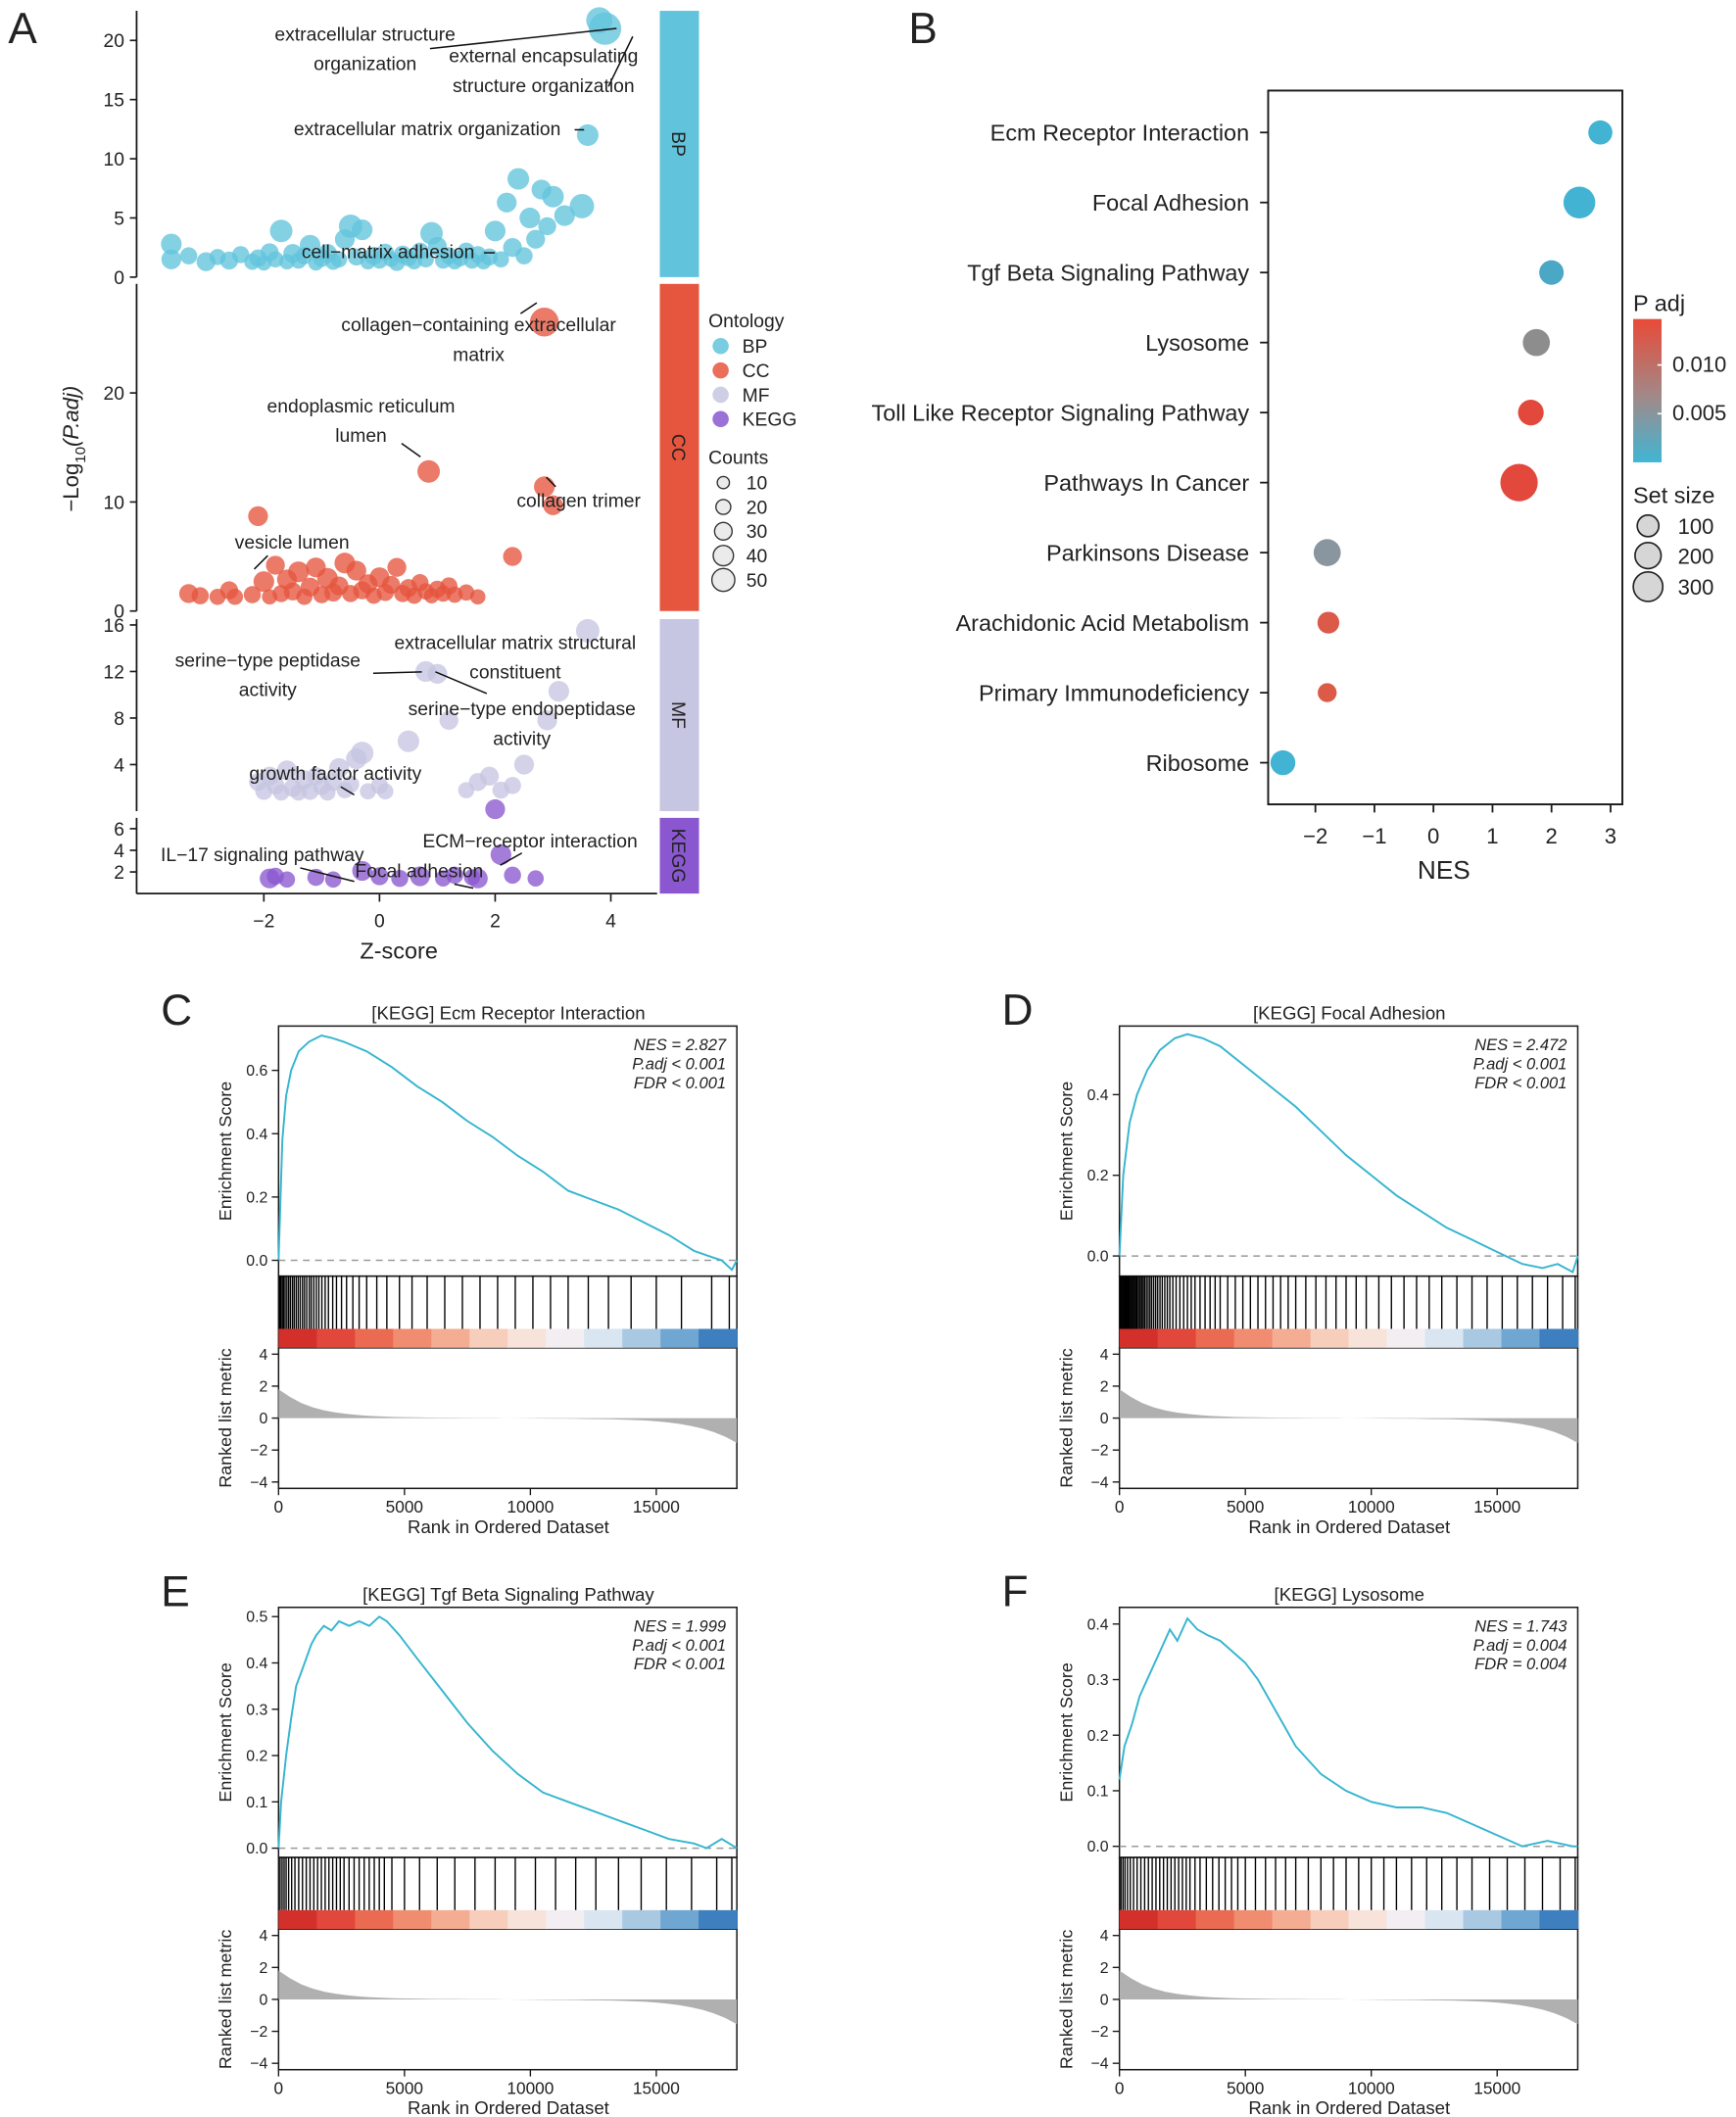  I want to click on y-tick-label: 20, so click(114, 41).